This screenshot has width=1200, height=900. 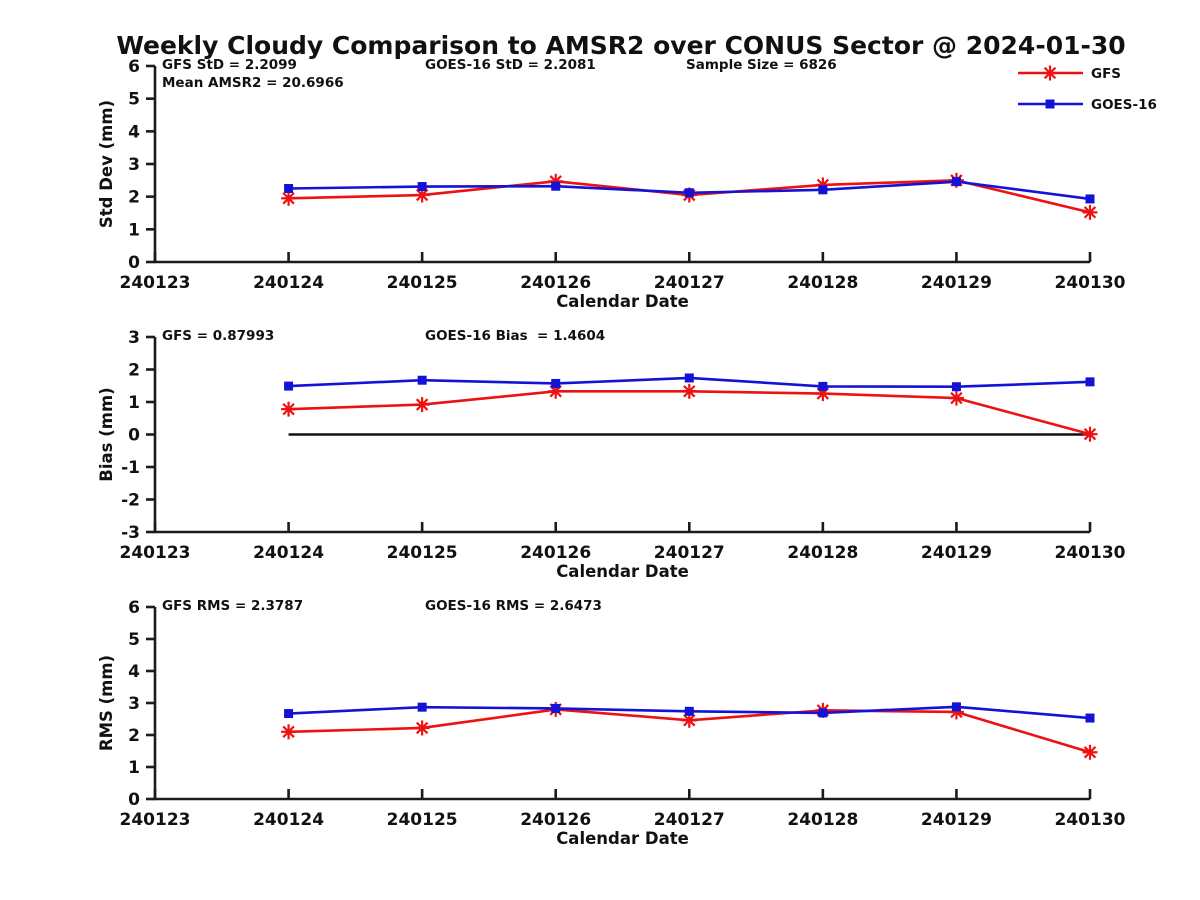 What do you see at coordinates (1106, 74) in the screenshot?
I see `legend-label-gfs: GFS` at bounding box center [1106, 74].